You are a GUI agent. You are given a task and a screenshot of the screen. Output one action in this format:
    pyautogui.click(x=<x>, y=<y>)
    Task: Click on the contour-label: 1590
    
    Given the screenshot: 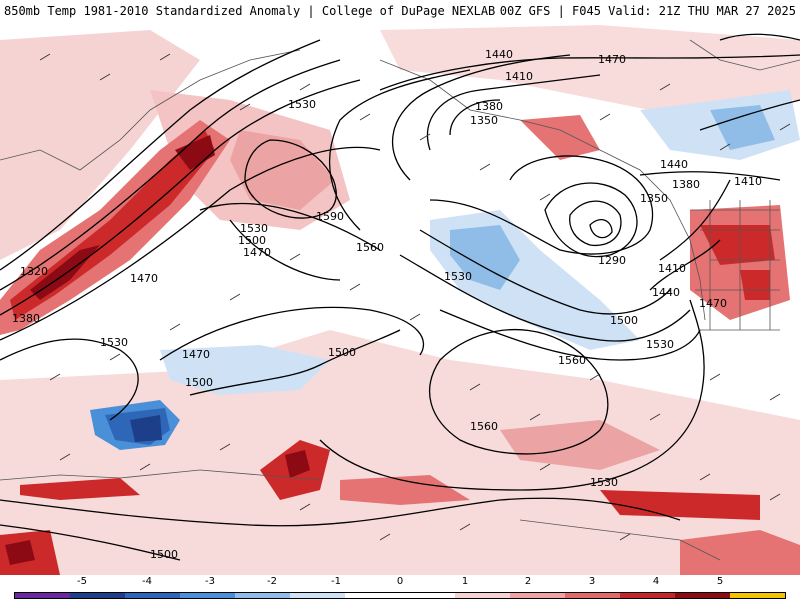 What is the action you would take?
    pyautogui.click(x=330, y=216)
    